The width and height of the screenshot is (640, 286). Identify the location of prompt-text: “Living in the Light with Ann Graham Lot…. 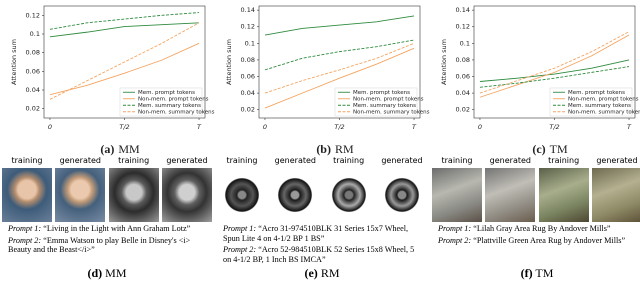
(117, 228).